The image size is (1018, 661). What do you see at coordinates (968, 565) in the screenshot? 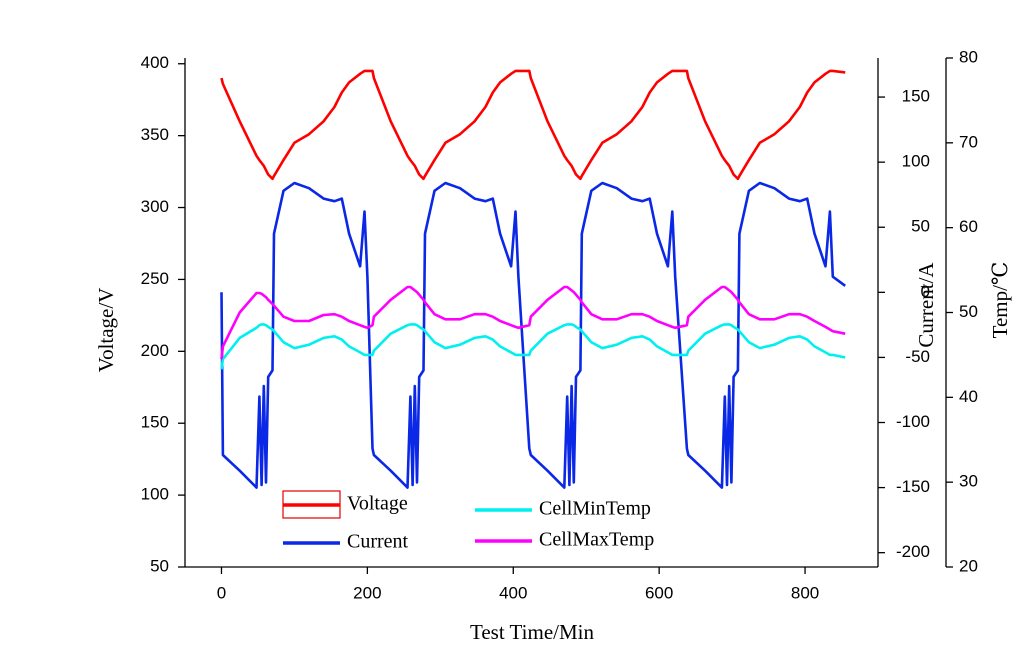
I see `y3-tick-label: 20` at bounding box center [968, 565].